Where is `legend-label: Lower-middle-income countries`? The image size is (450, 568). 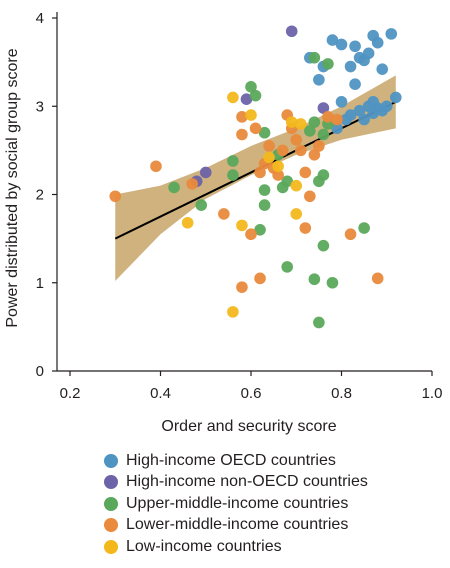
legend-label: Lower-middle-income countries is located at coordinates (237, 525).